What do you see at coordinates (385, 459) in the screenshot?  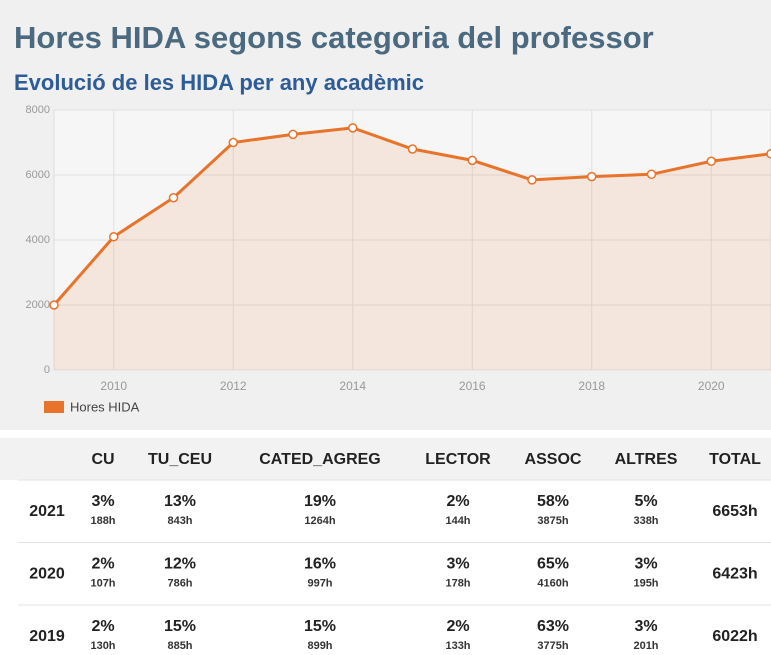 I see `table-header-bg` at bounding box center [385, 459].